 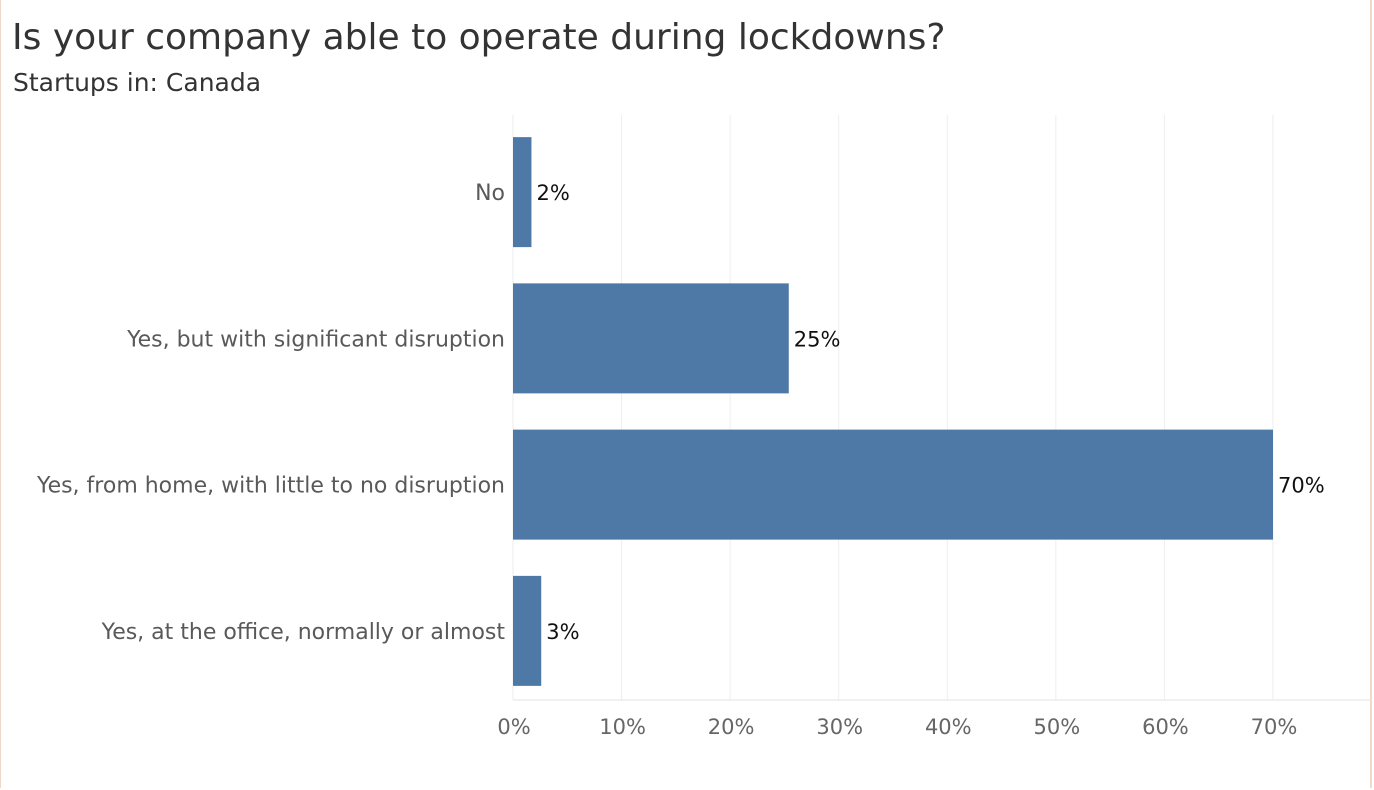 I want to click on x-tick-label: 20%, so click(x=731, y=727).